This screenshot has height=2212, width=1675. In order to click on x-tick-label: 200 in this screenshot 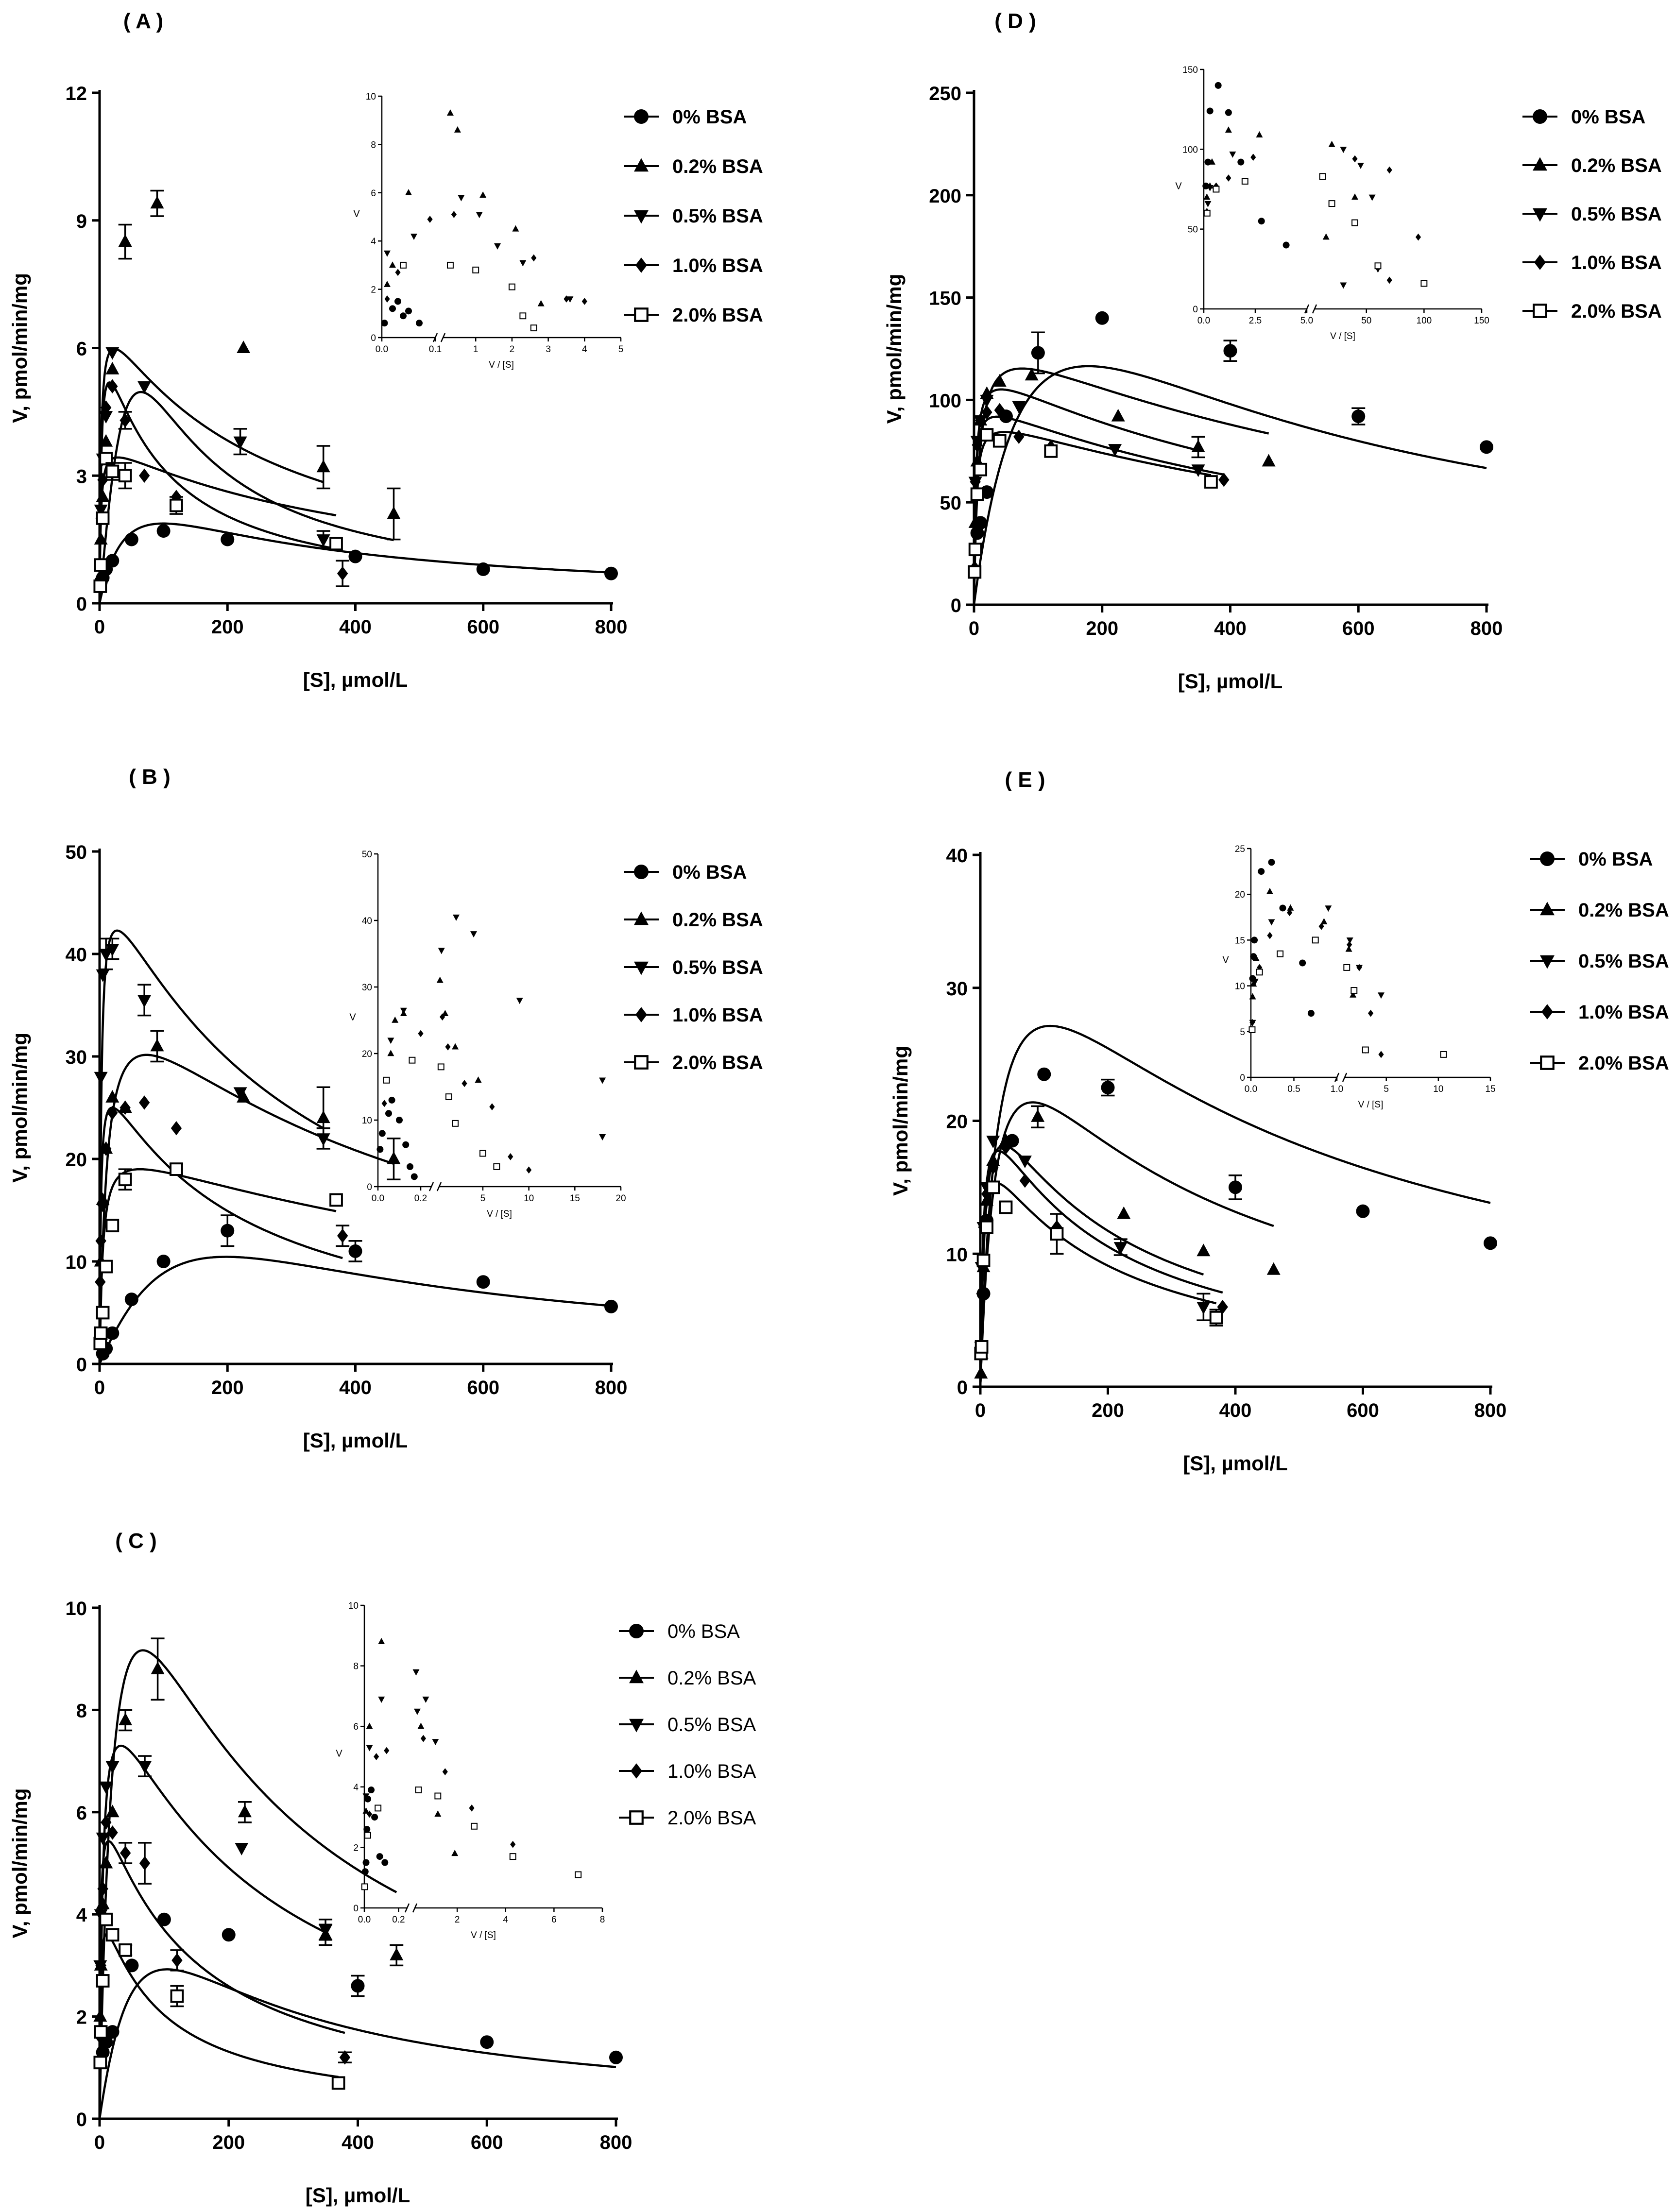, I will do `click(228, 1388)`.